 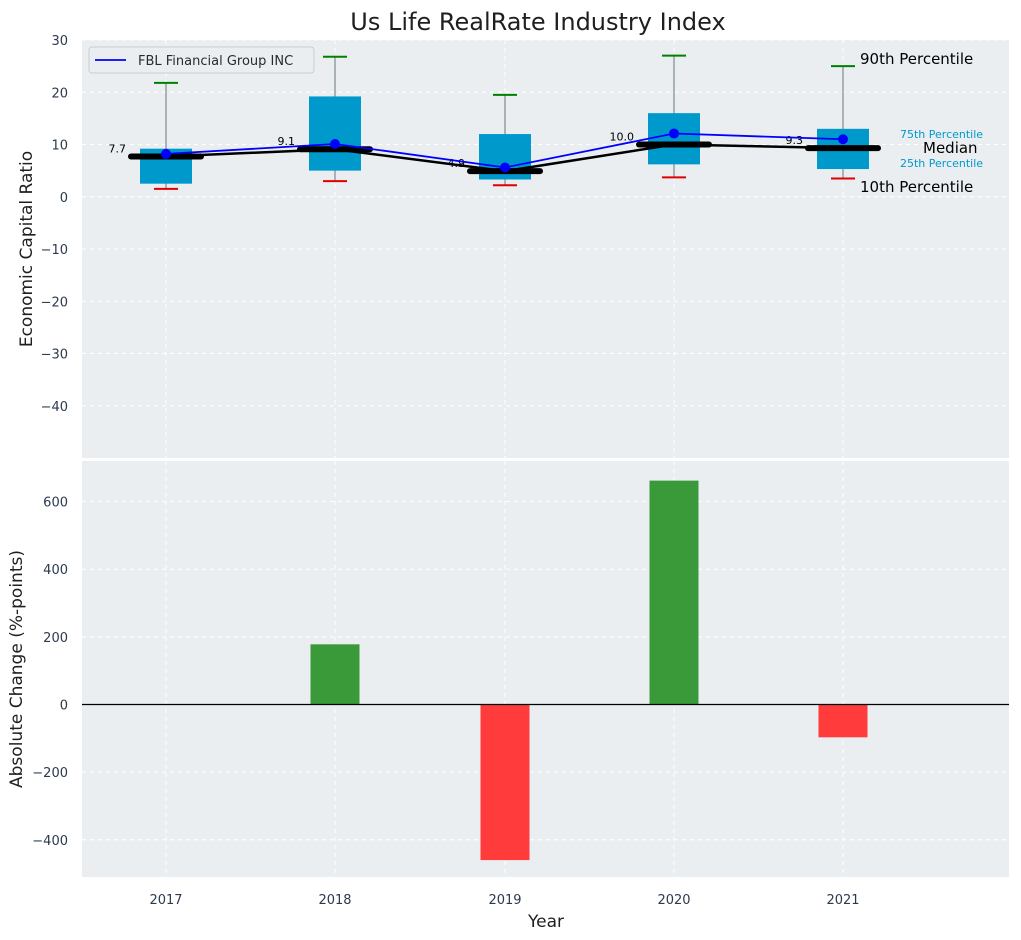 What do you see at coordinates (59, 93) in the screenshot?
I see `top-y-tick-label: 20` at bounding box center [59, 93].